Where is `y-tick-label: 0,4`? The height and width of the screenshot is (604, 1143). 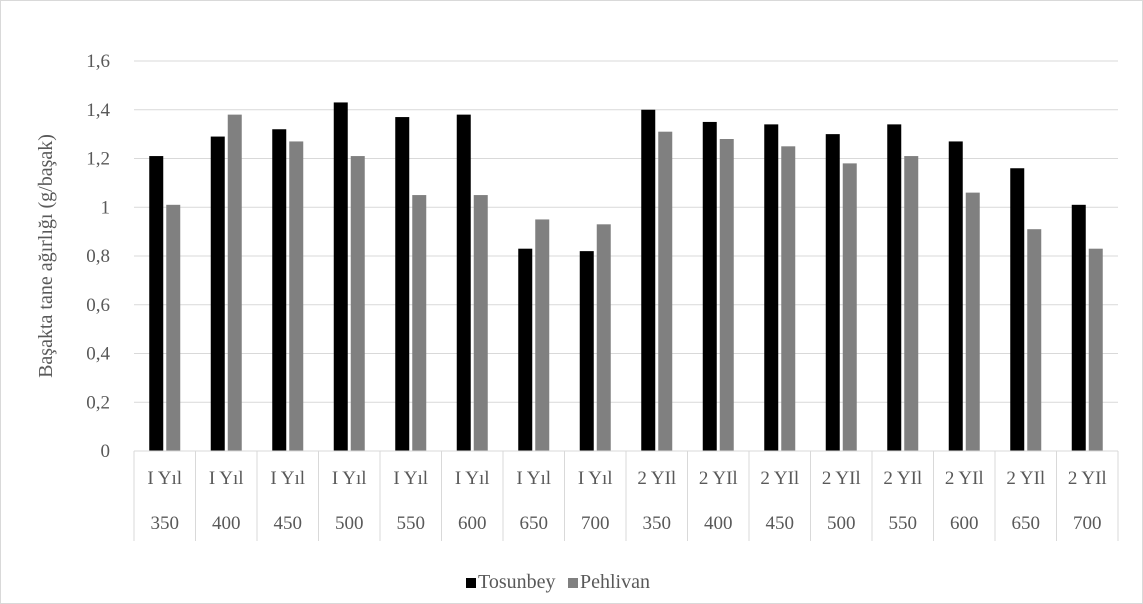 y-tick-label: 0,4 is located at coordinates (98, 354).